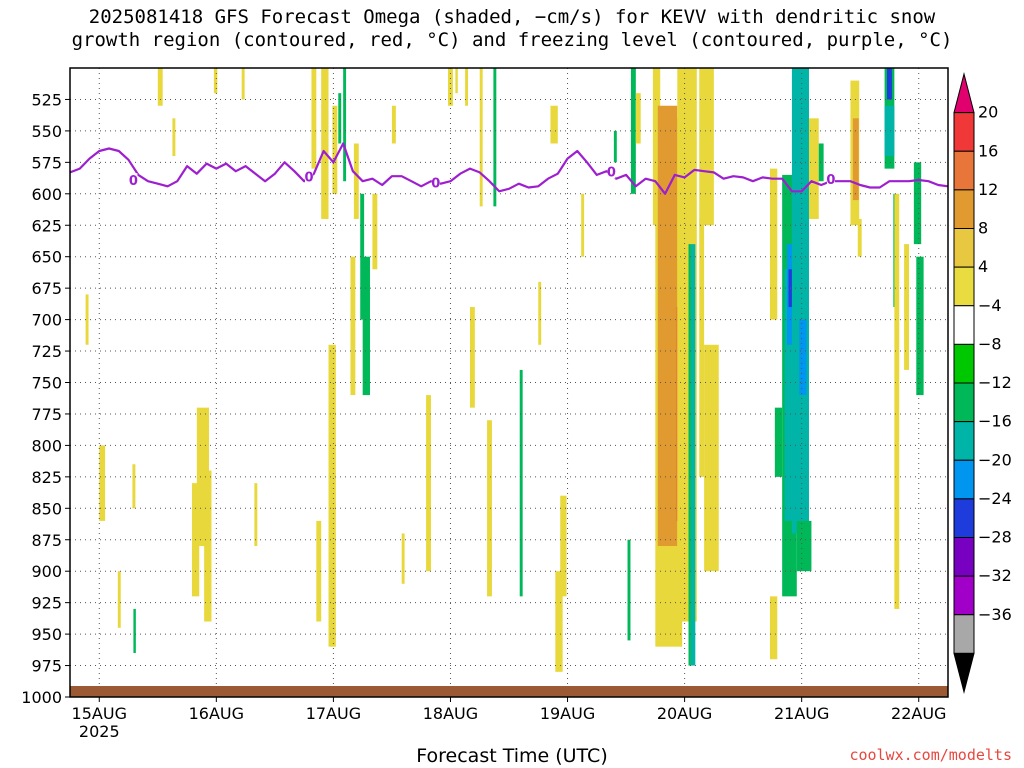  What do you see at coordinates (964, 93) in the screenshot?
I see `colorbar-top-triangle` at bounding box center [964, 93].